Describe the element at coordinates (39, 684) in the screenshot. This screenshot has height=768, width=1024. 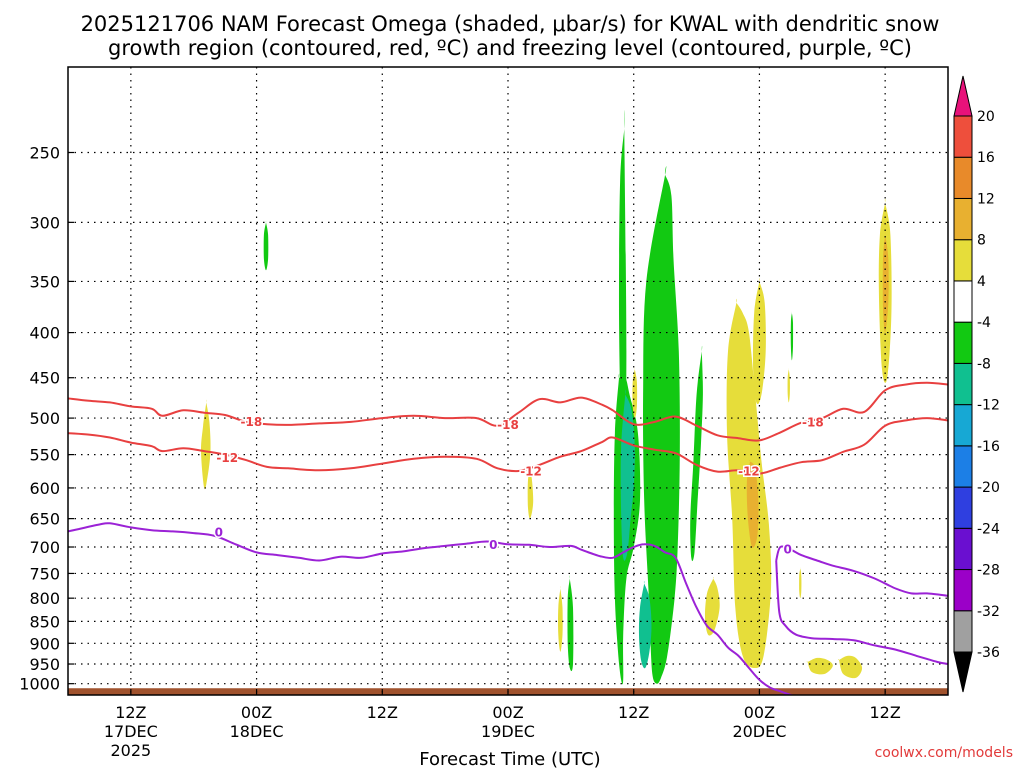
I see `y-tick-label-15: 1000` at that location.